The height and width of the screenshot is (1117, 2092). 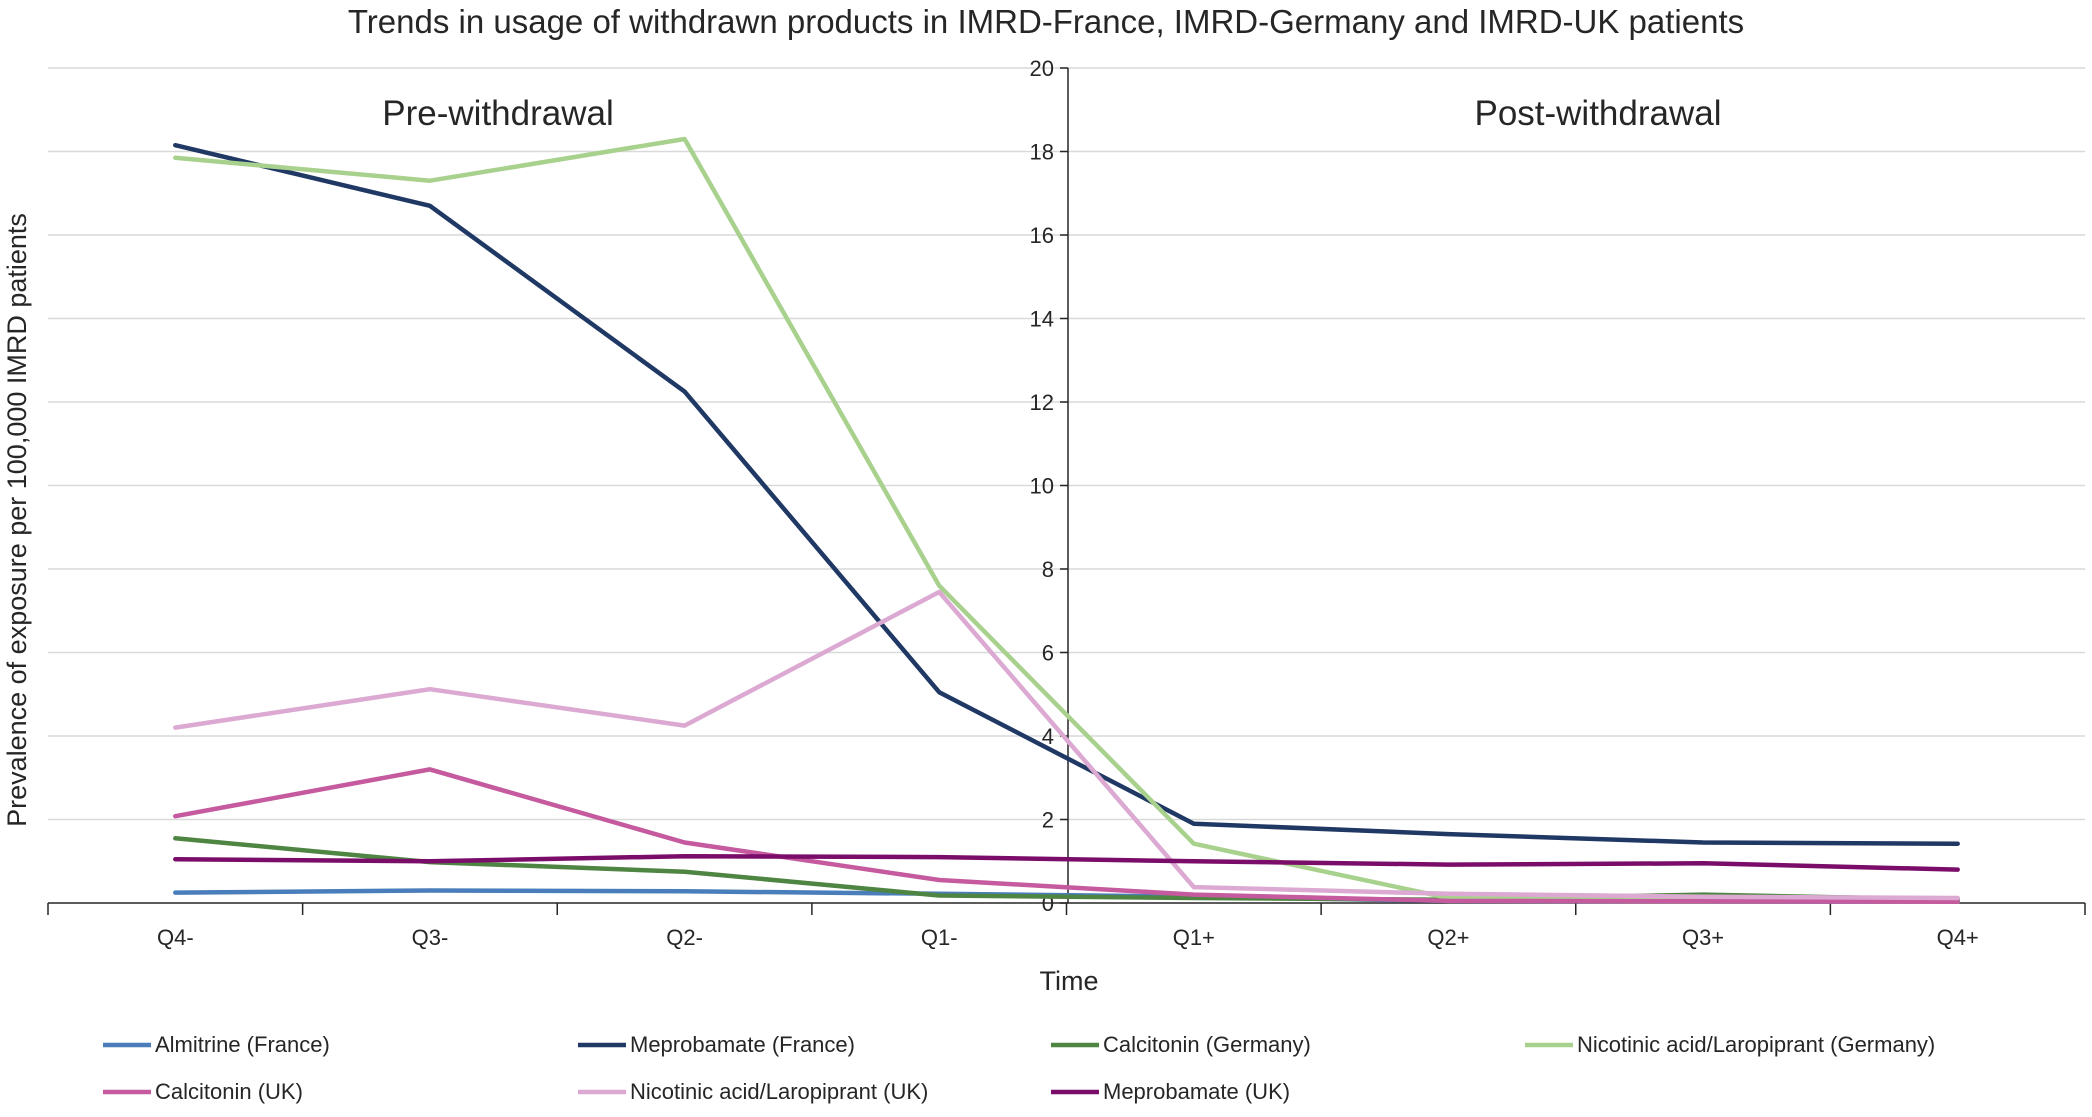 I want to click on x-tick-label: Q2+, so click(x=1448, y=937).